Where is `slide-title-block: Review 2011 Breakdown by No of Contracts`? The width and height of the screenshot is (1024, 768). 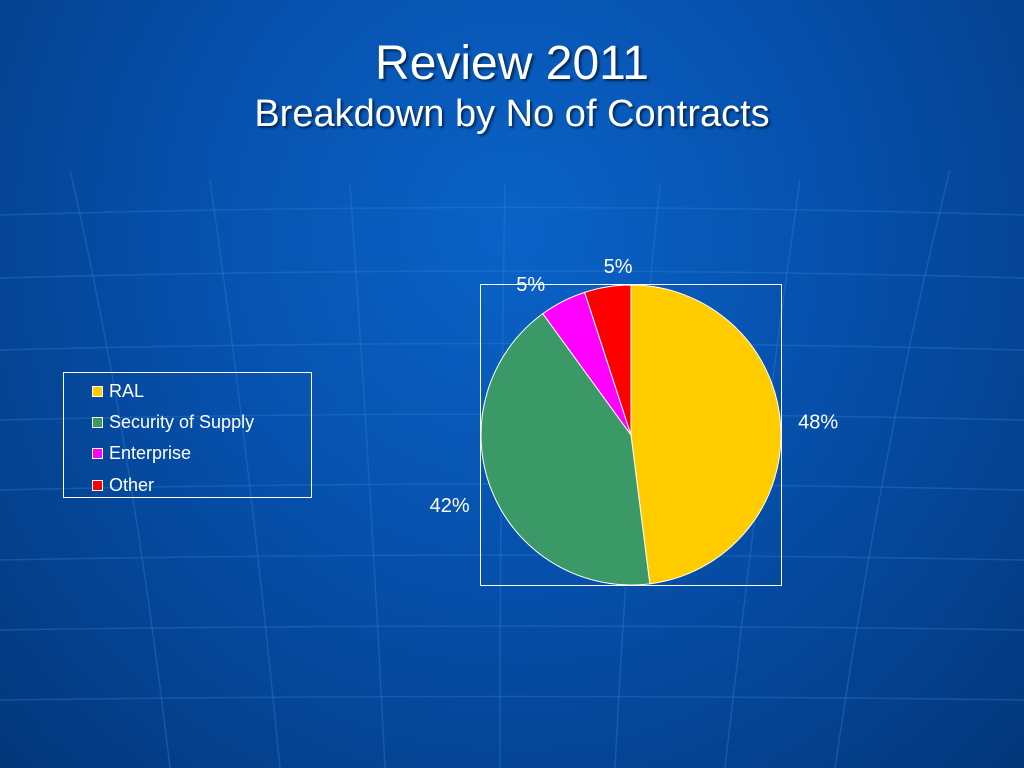
slide-title-block: Review 2011 Breakdown by No of Contracts is located at coordinates (512, 86).